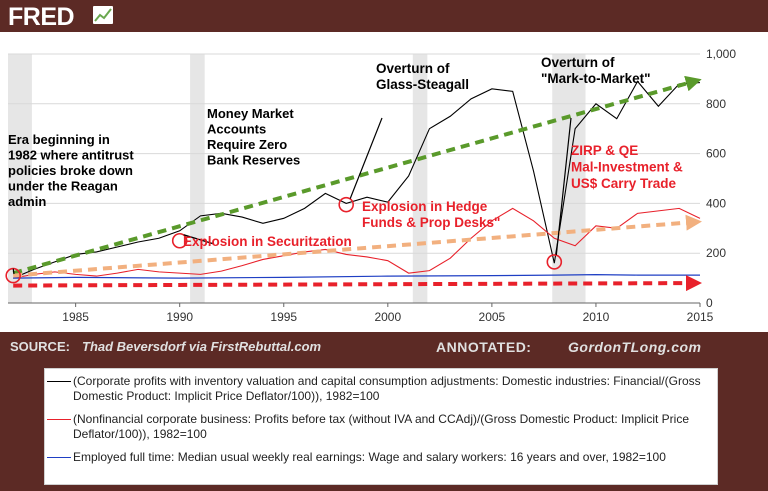 The image size is (768, 491). I want to click on legend-swatch-black, so click(59, 381).